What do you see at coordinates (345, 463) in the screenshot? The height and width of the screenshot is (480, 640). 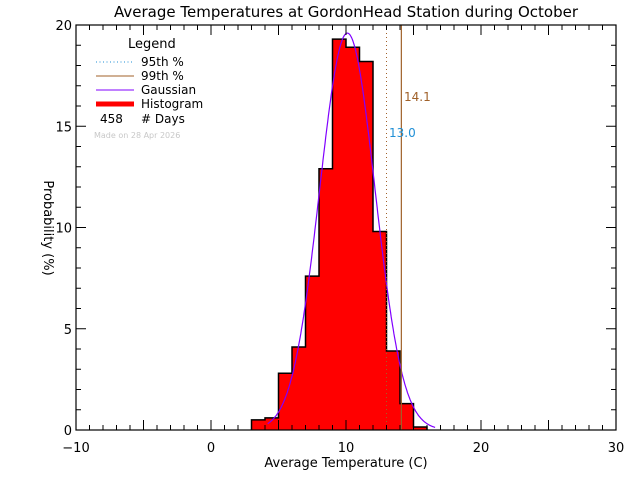 I see `x-axis-label: Average Temperature (C)` at bounding box center [345, 463].